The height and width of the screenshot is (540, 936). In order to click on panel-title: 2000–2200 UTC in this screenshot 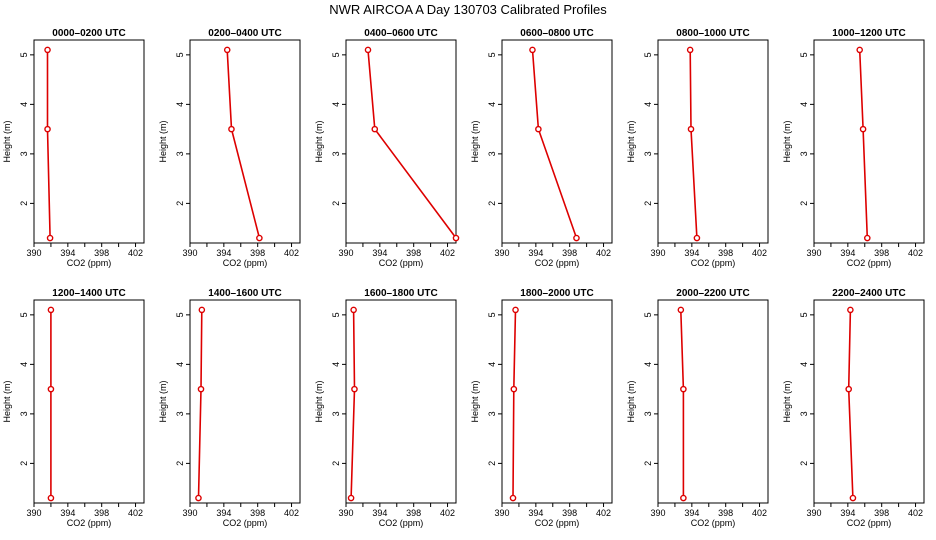, I will do `click(712, 293)`.